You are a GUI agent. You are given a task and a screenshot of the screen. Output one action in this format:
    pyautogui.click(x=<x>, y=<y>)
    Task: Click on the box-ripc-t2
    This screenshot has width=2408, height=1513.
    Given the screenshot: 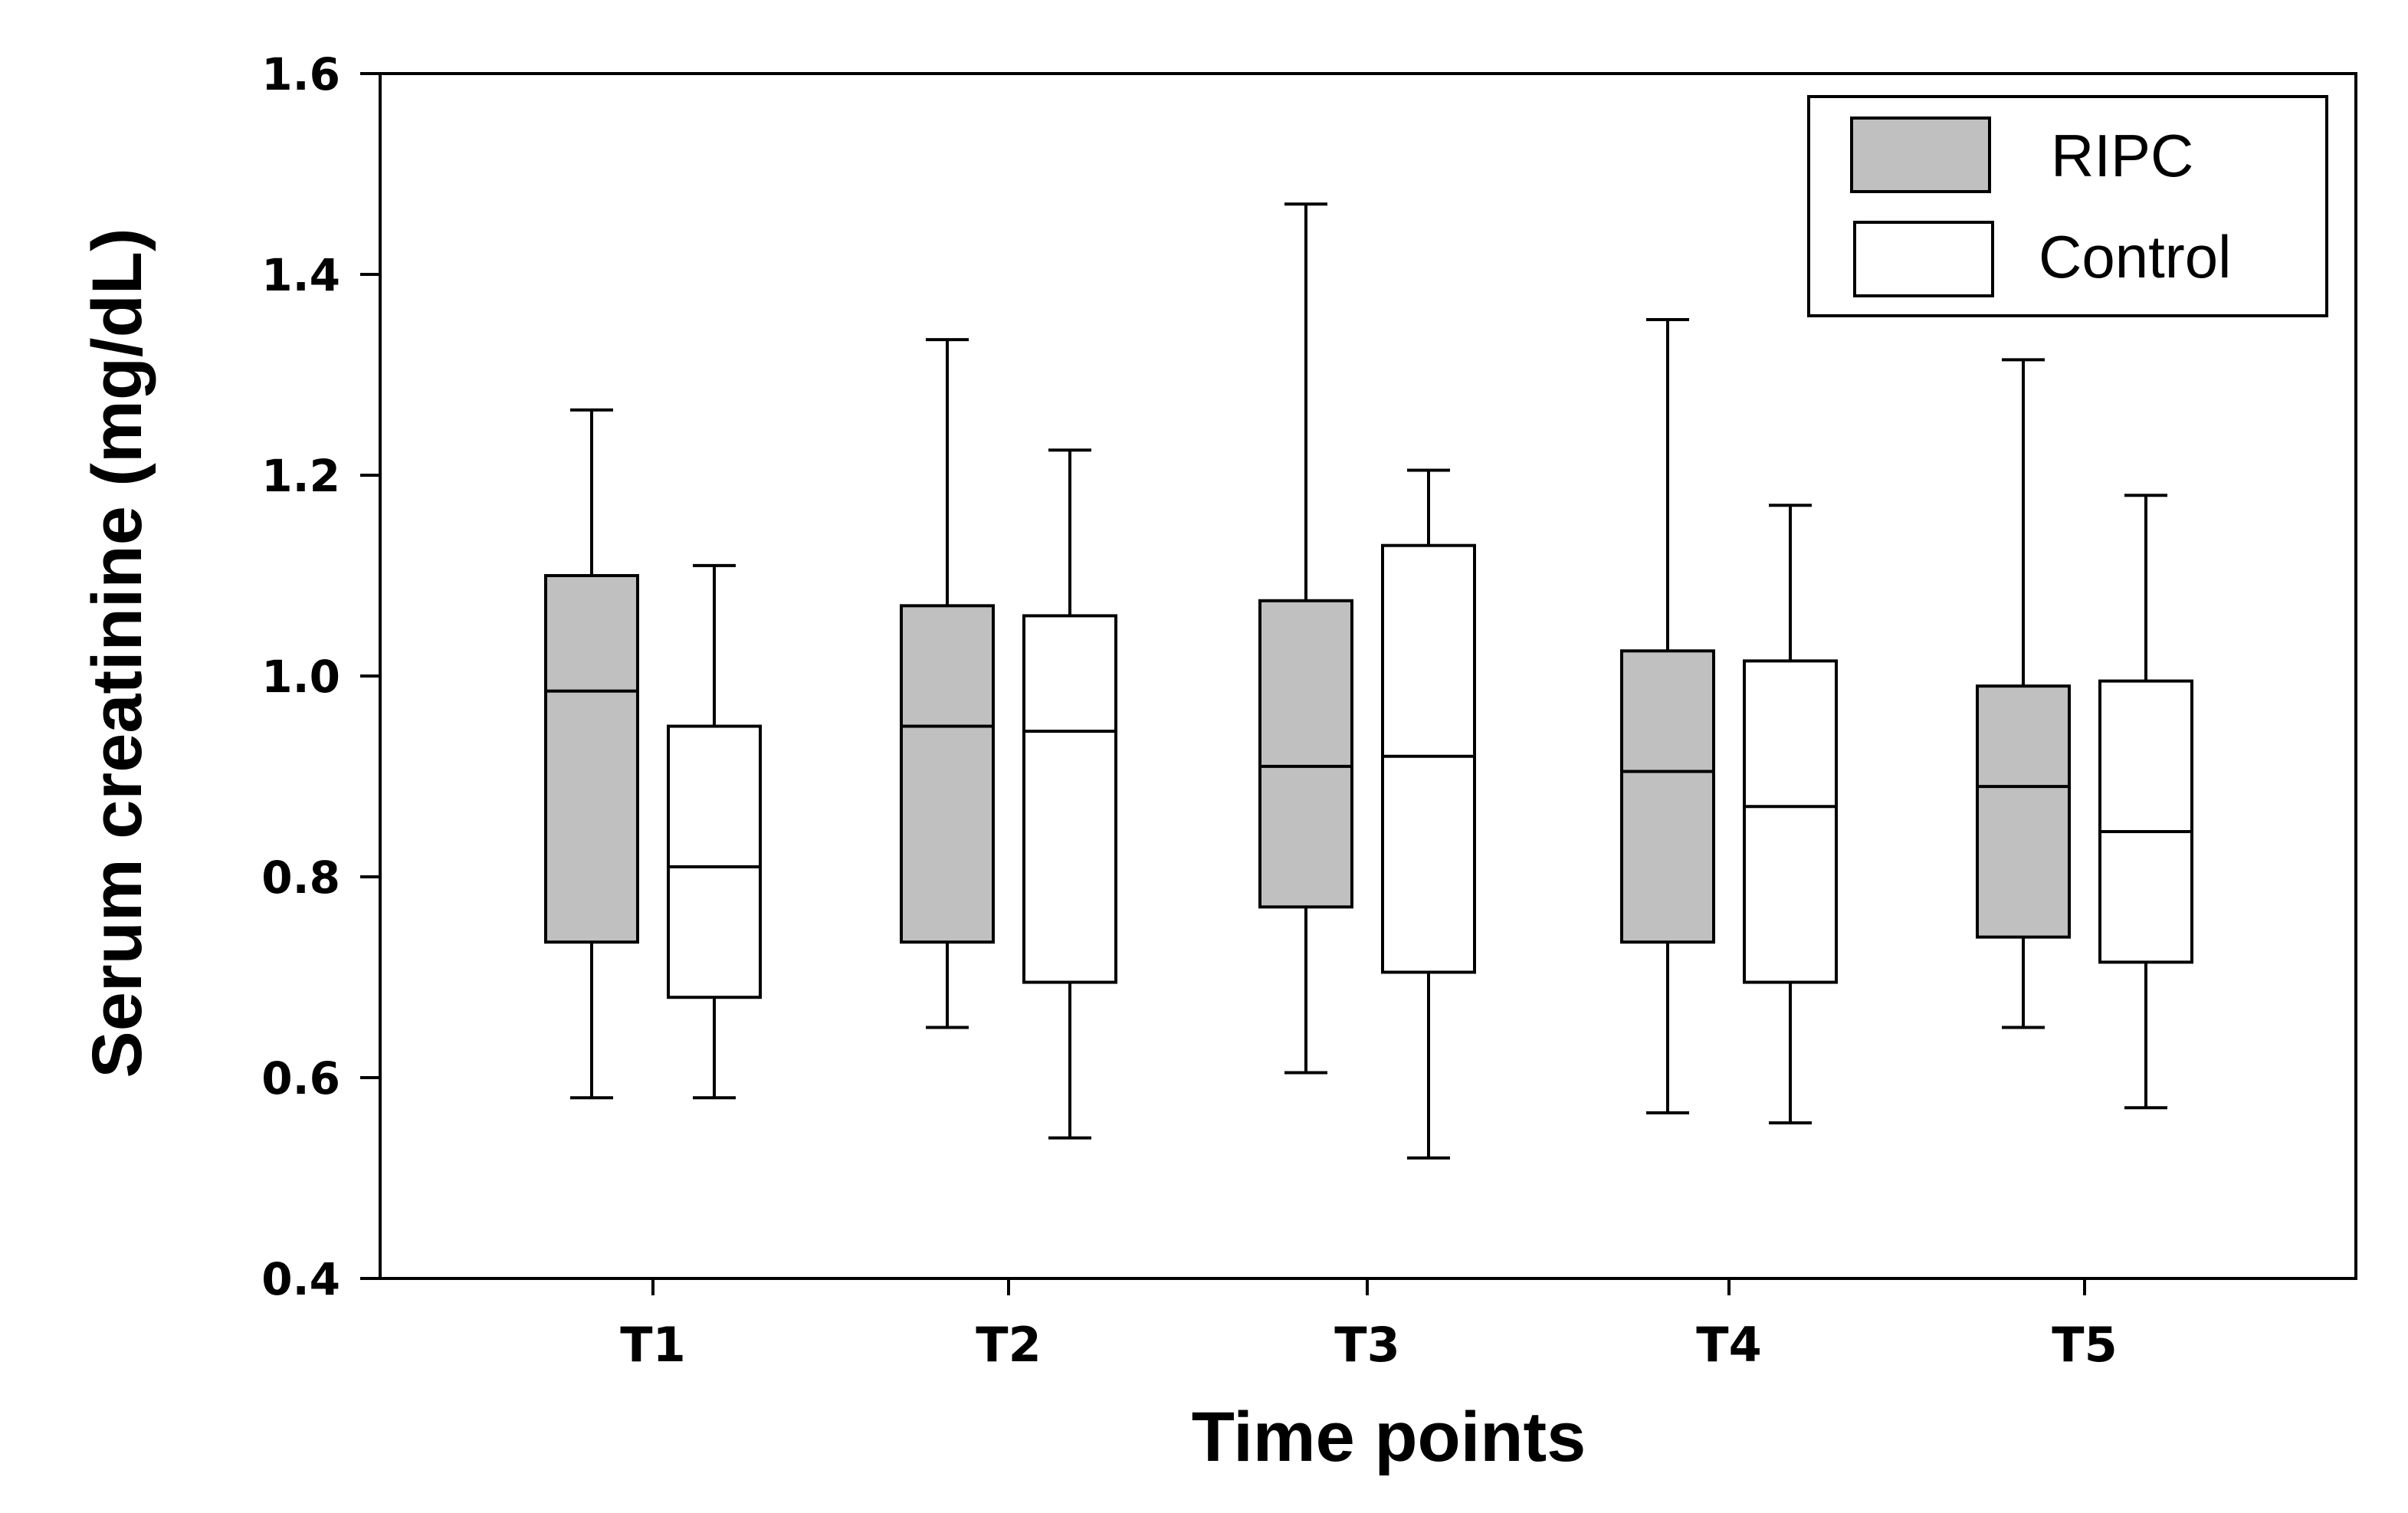 What is the action you would take?
    pyautogui.click(x=947, y=683)
    